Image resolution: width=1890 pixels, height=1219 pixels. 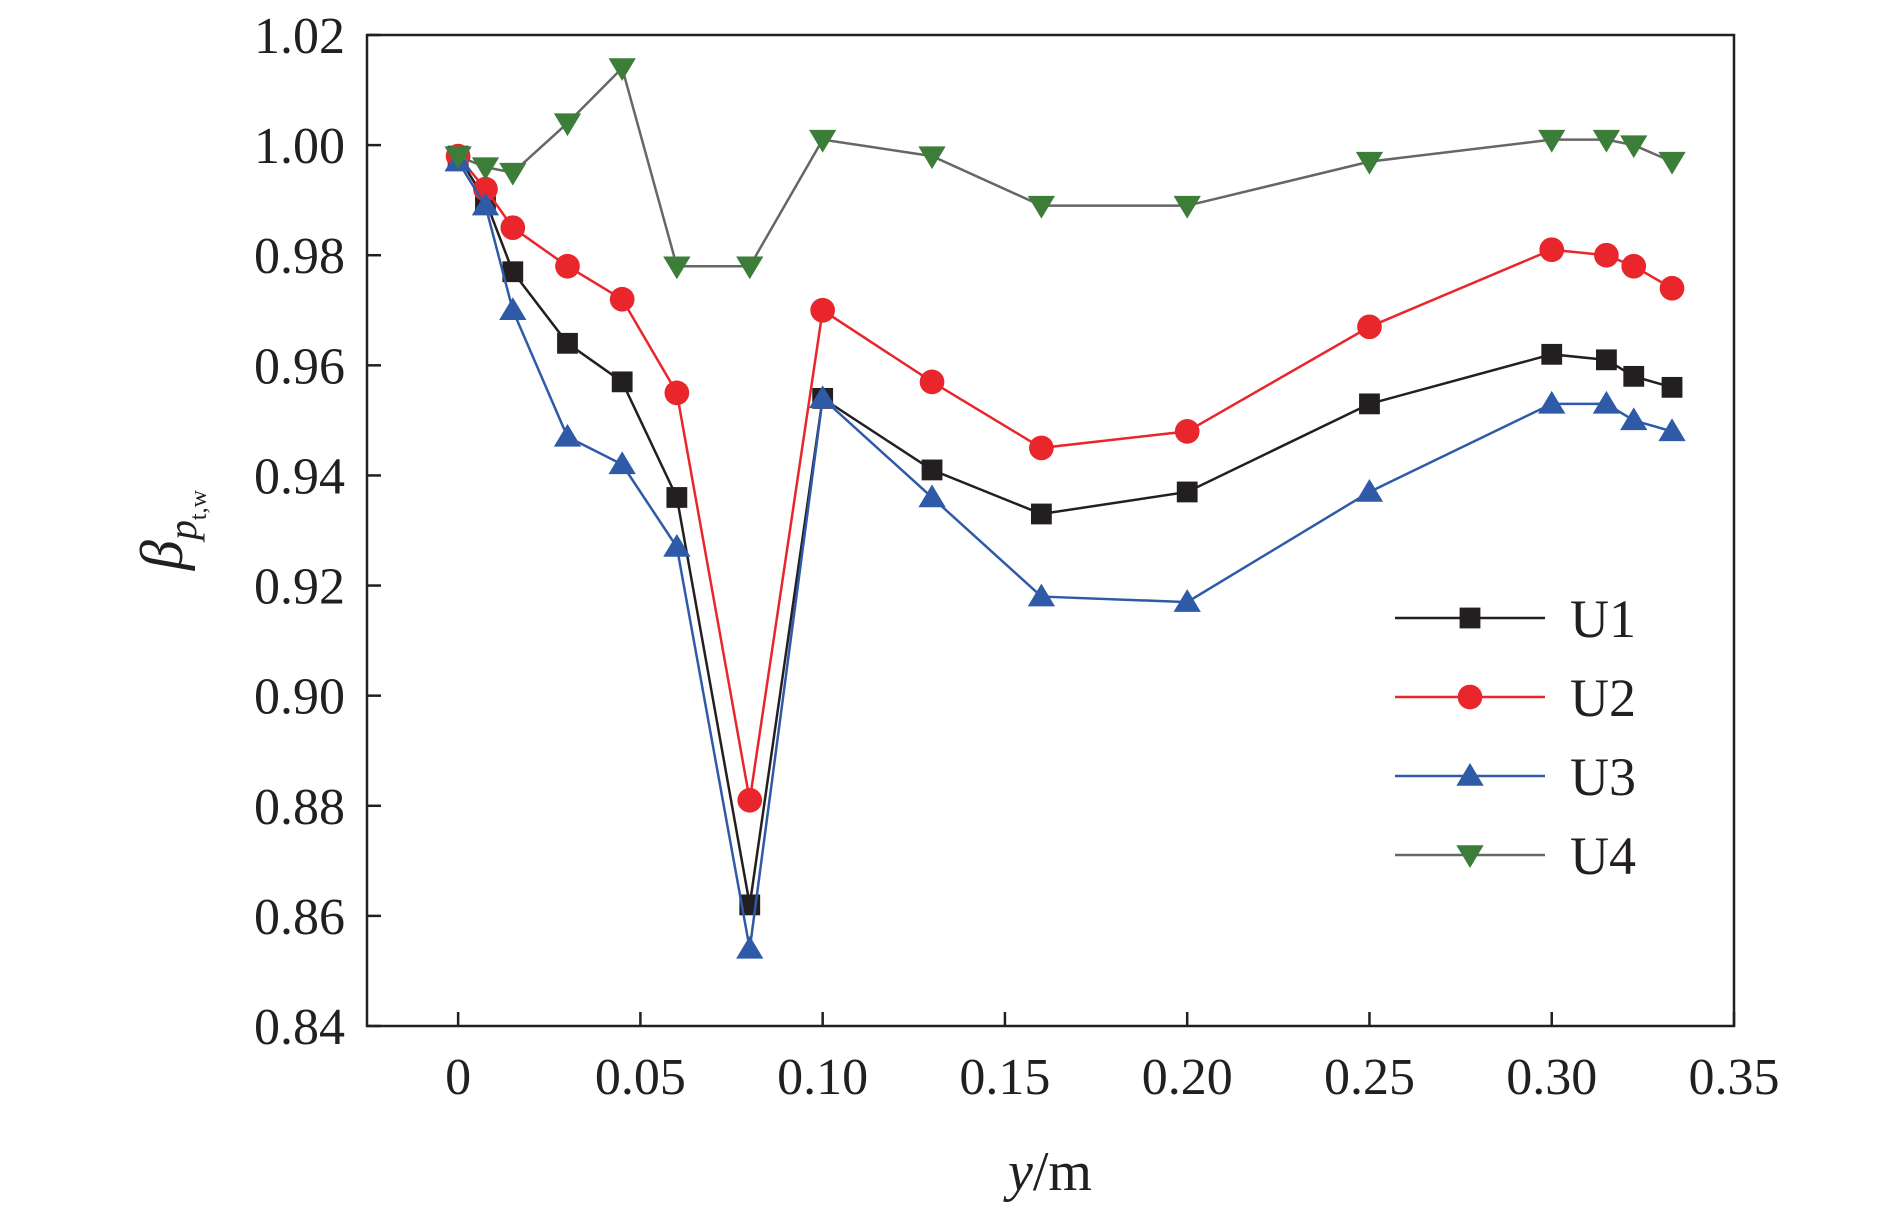 What do you see at coordinates (162, 555) in the screenshot?
I see `y-axis-title-symbol: β` at bounding box center [162, 555].